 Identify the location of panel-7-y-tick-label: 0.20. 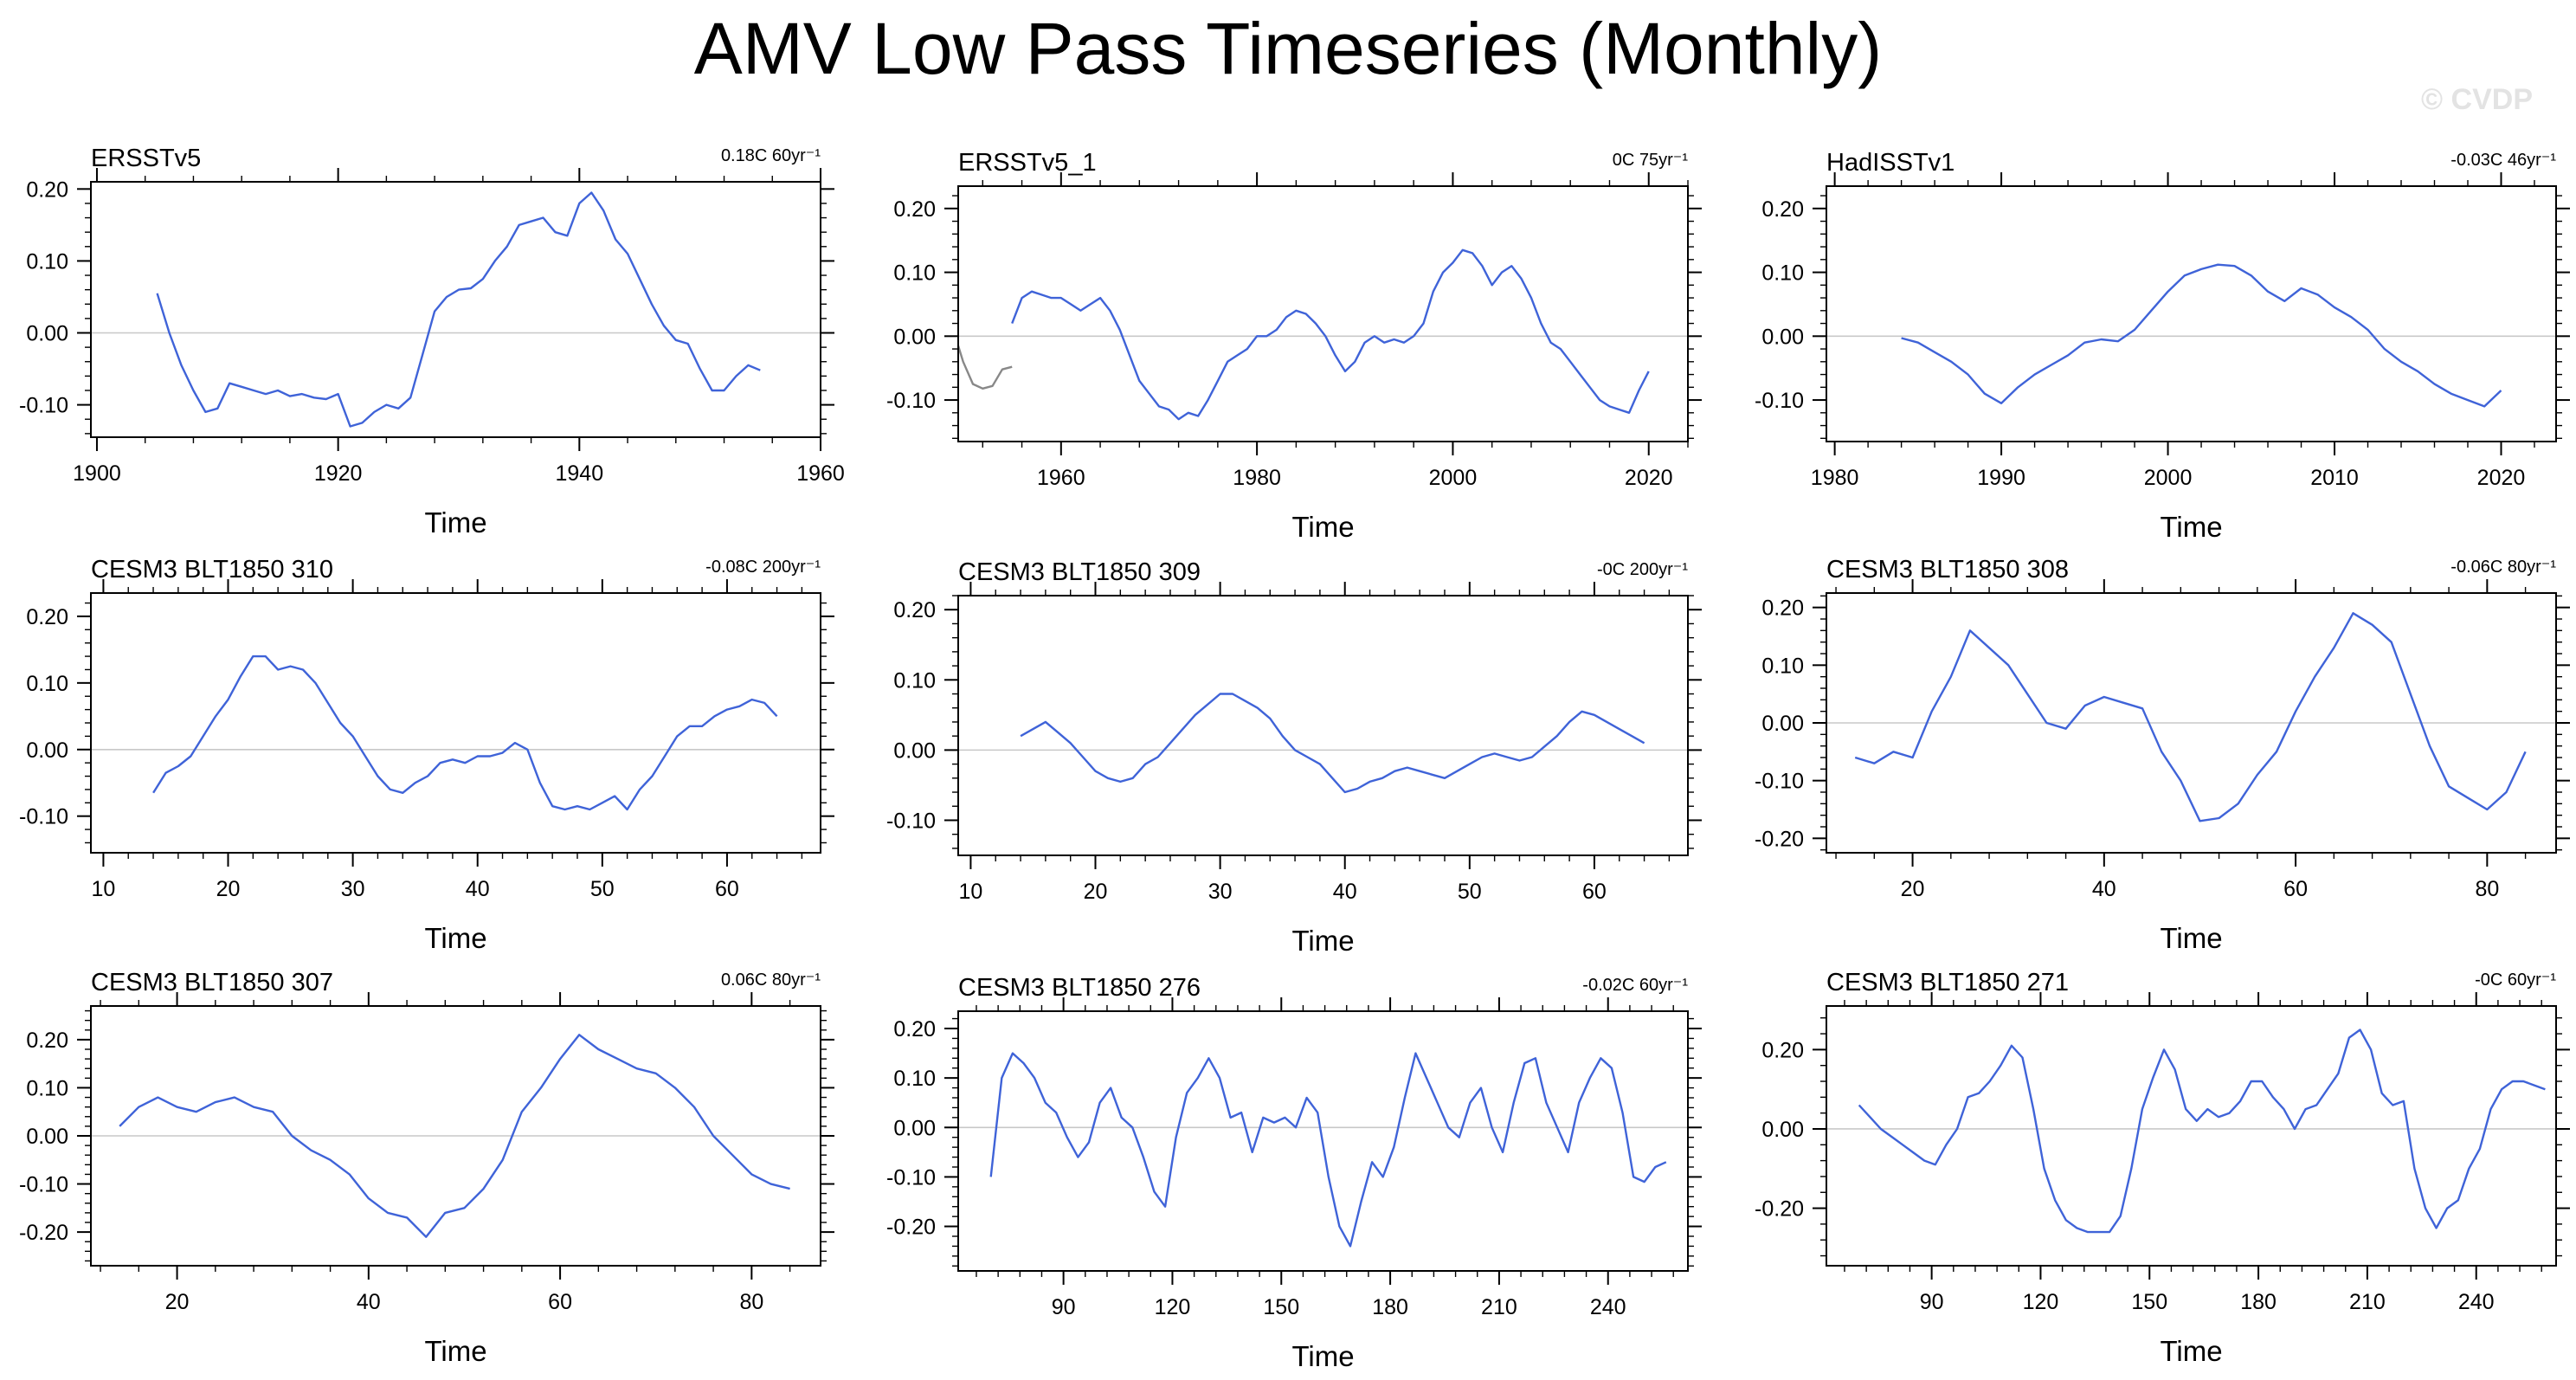
(47, 1041).